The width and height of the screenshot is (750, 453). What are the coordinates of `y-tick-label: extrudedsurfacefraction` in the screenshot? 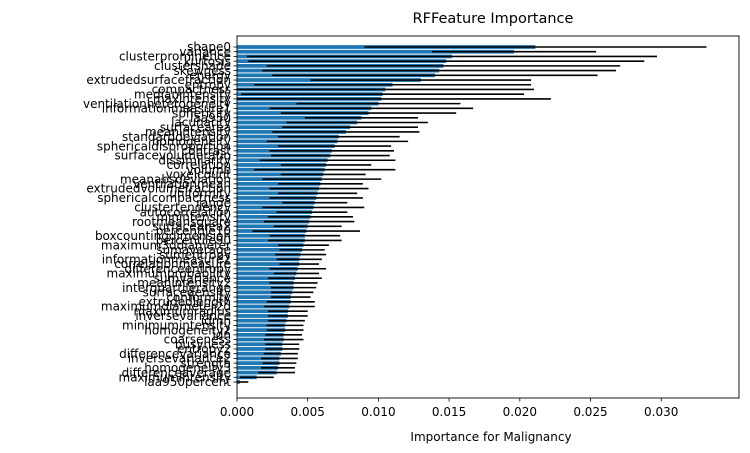 It's located at (158, 80).